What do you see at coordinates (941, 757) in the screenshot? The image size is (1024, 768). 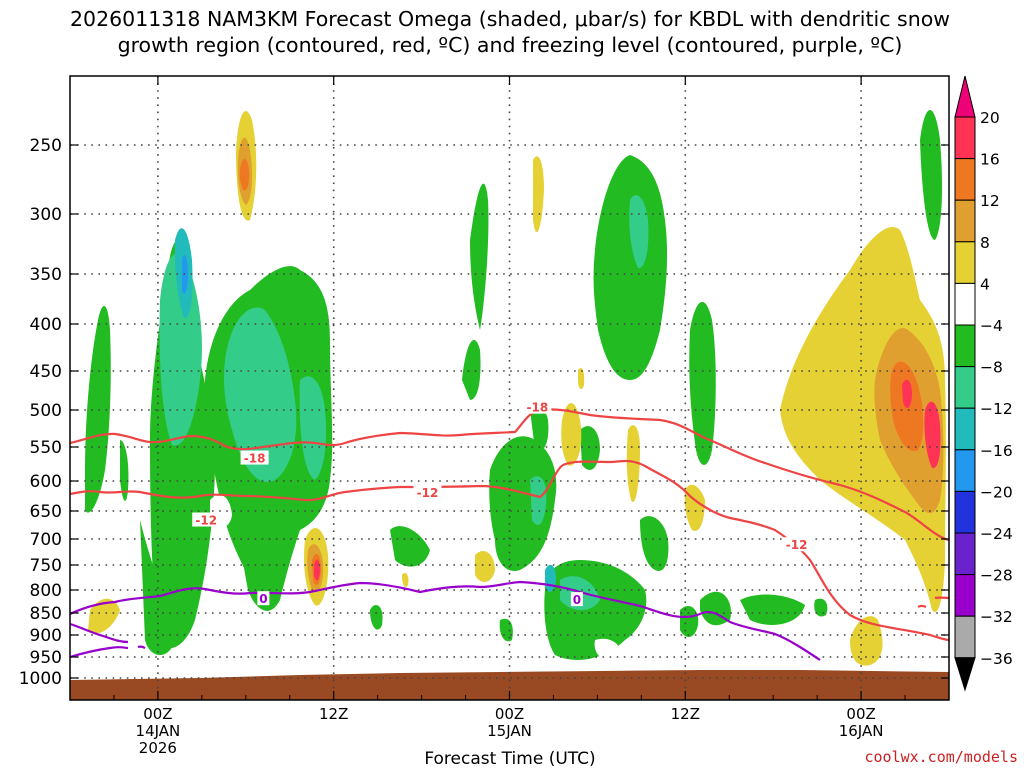 I see `credit-text: coolwx.com/models` at bounding box center [941, 757].